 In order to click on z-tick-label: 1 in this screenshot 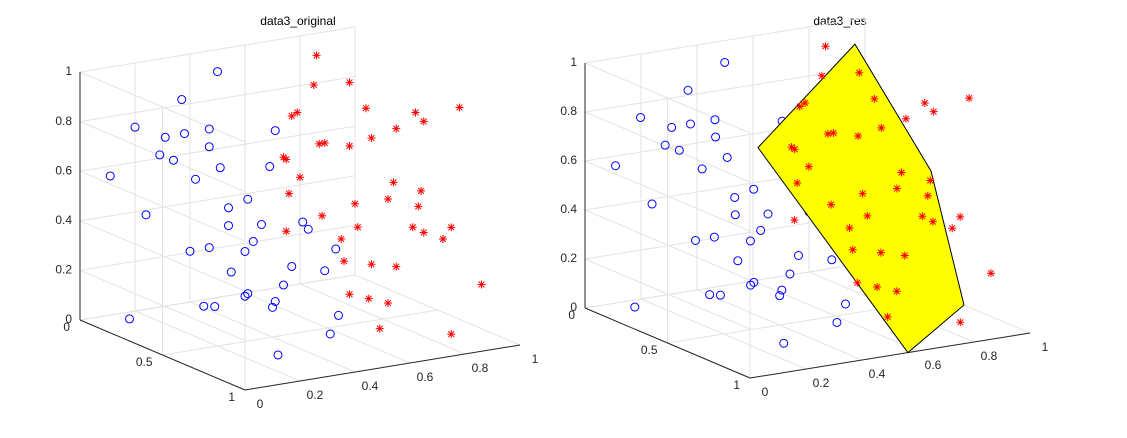, I will do `click(68, 71)`.